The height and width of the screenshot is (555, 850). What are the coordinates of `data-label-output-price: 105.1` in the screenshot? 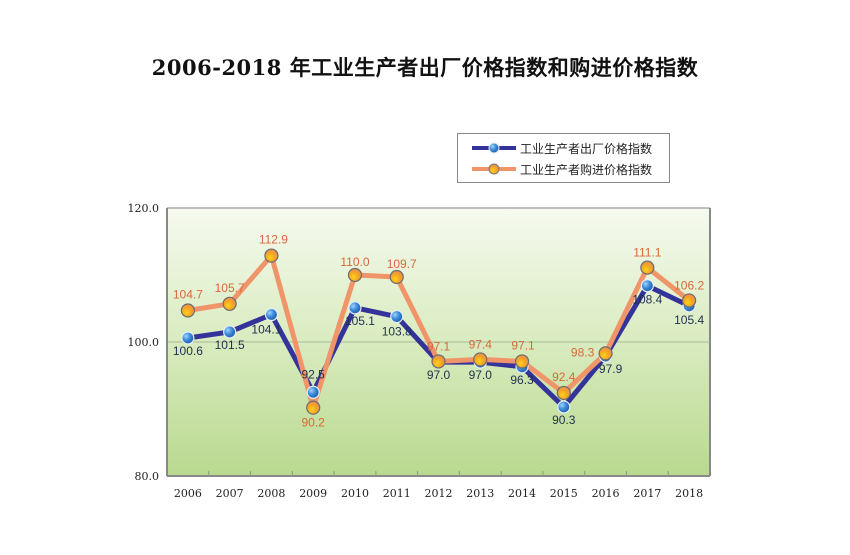 It's located at (360, 321).